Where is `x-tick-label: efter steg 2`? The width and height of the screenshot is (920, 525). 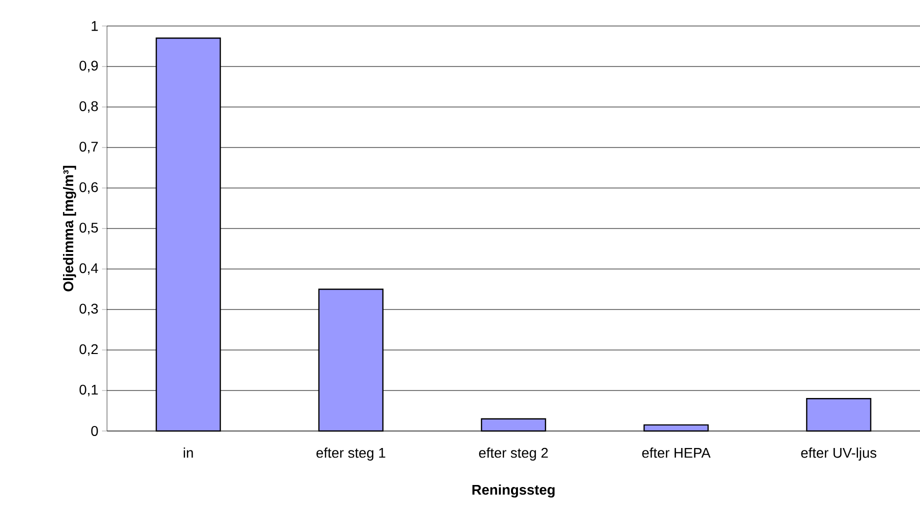
x-tick-label: efter steg 2 is located at coordinates (513, 454).